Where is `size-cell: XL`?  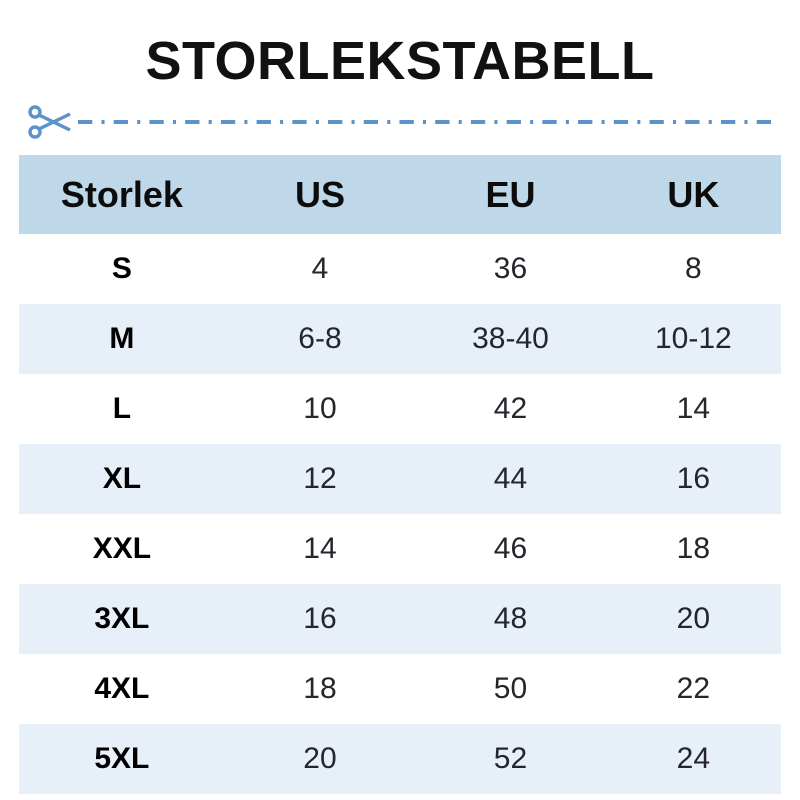 size-cell: XL is located at coordinates (122, 478).